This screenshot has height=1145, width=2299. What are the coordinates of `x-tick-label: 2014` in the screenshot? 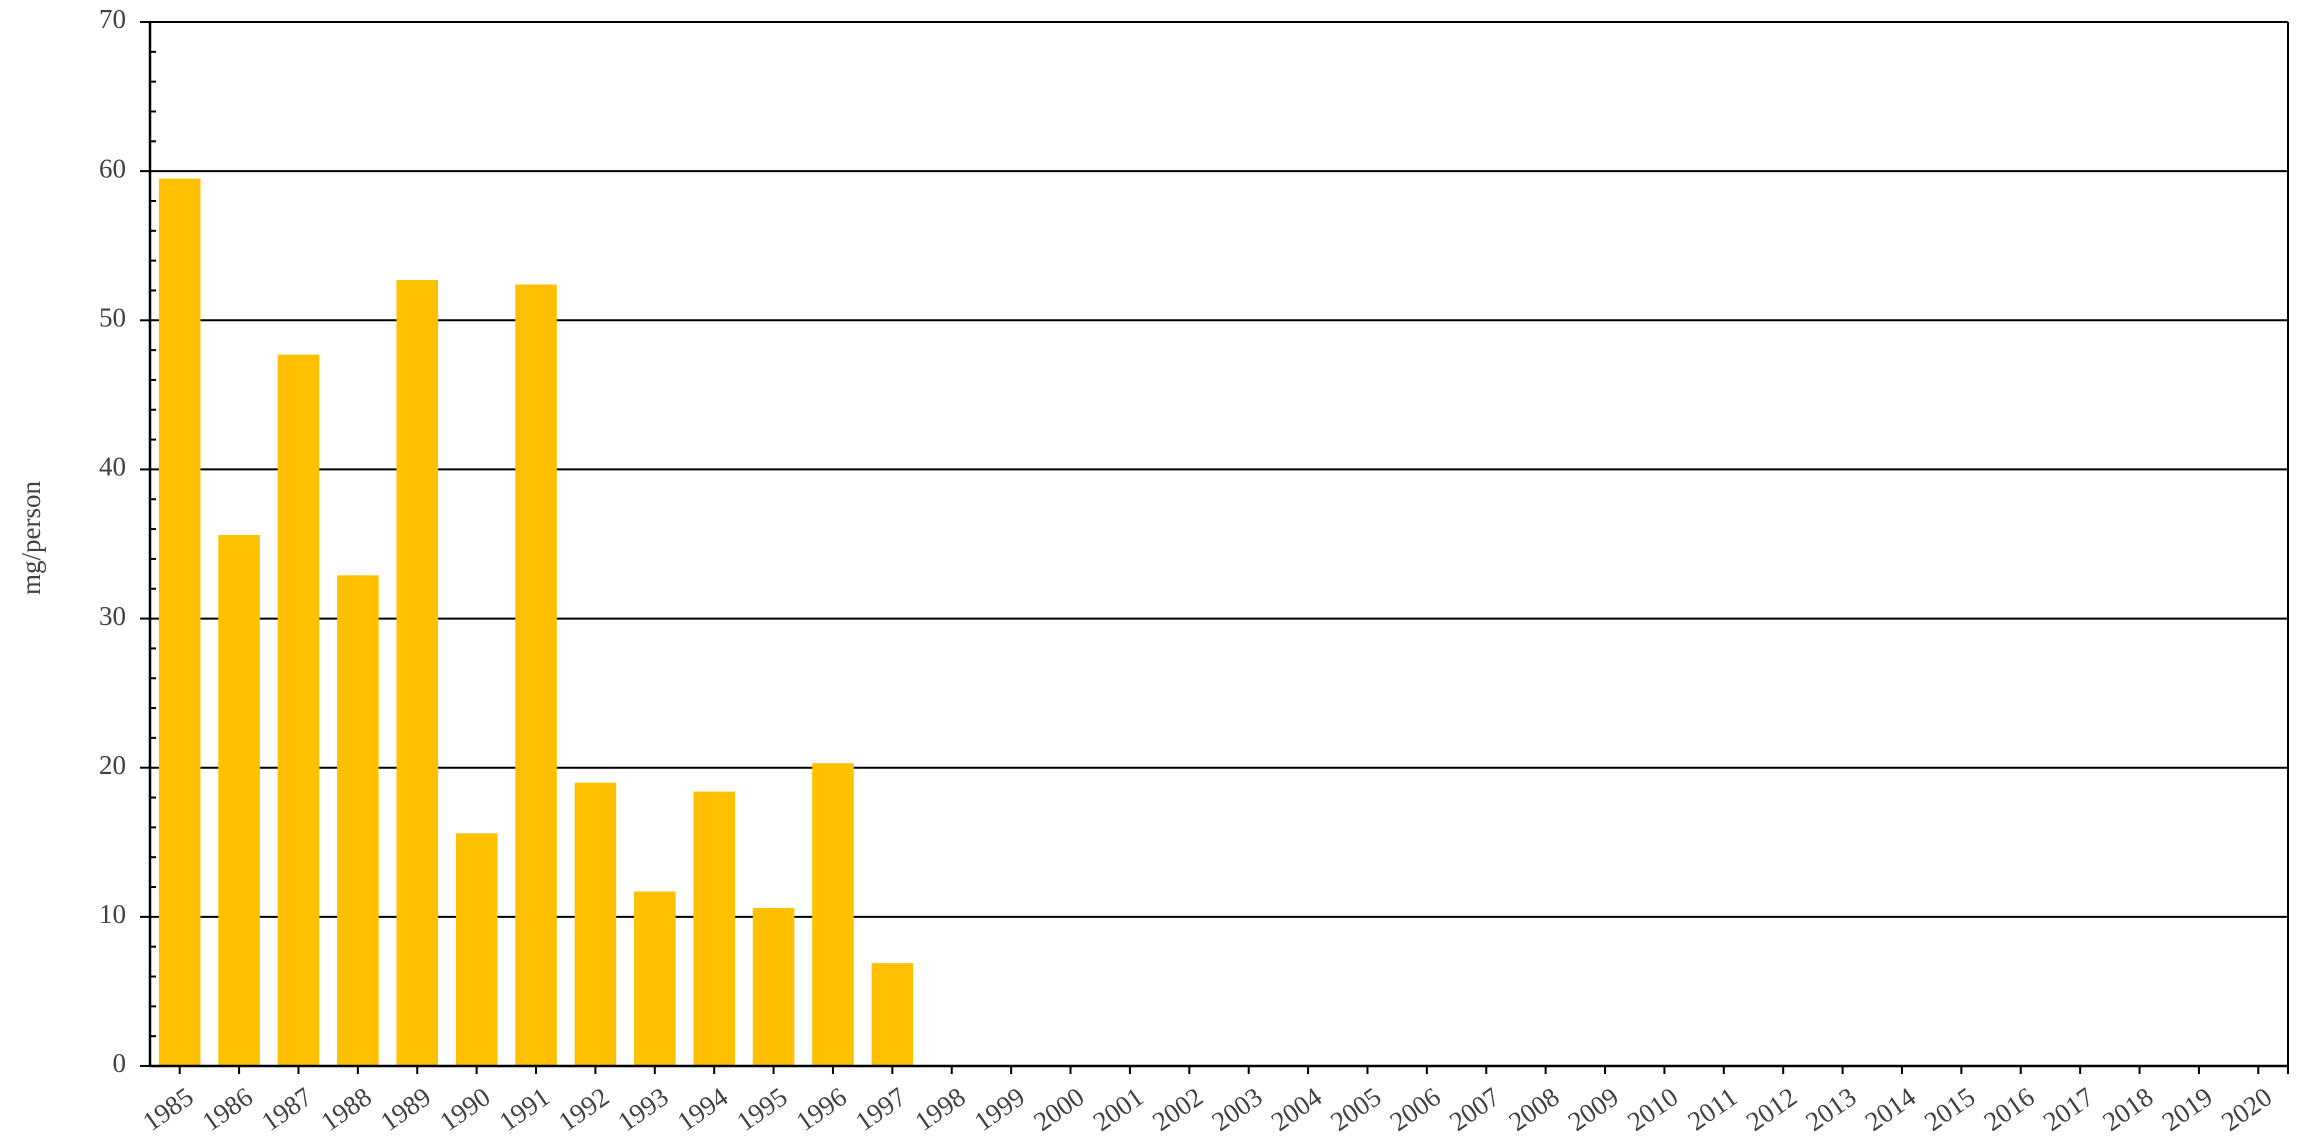 It's located at (1891, 1109).